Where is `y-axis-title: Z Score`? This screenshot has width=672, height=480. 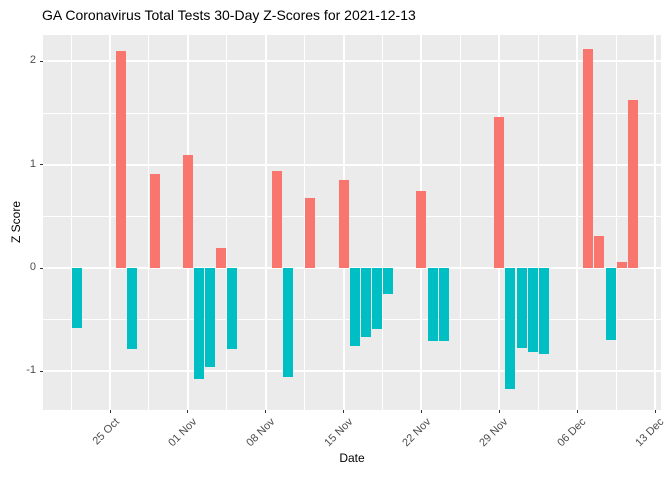
y-axis-title: Z Score is located at coordinates (16, 222).